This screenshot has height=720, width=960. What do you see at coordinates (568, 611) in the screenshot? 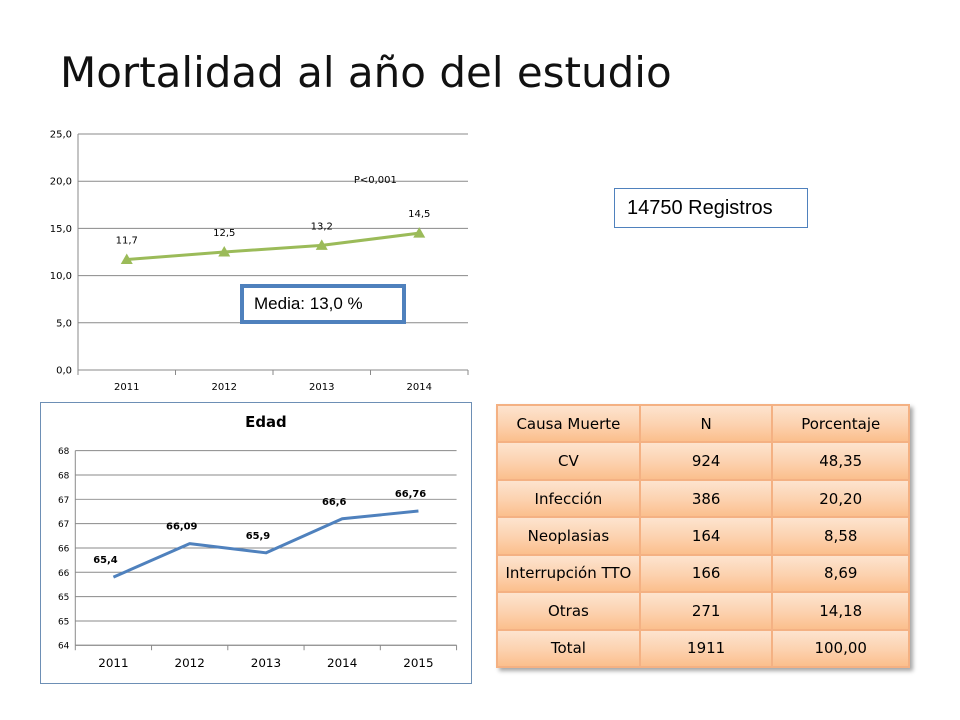
I see `cell-causa: Otras` at bounding box center [568, 611].